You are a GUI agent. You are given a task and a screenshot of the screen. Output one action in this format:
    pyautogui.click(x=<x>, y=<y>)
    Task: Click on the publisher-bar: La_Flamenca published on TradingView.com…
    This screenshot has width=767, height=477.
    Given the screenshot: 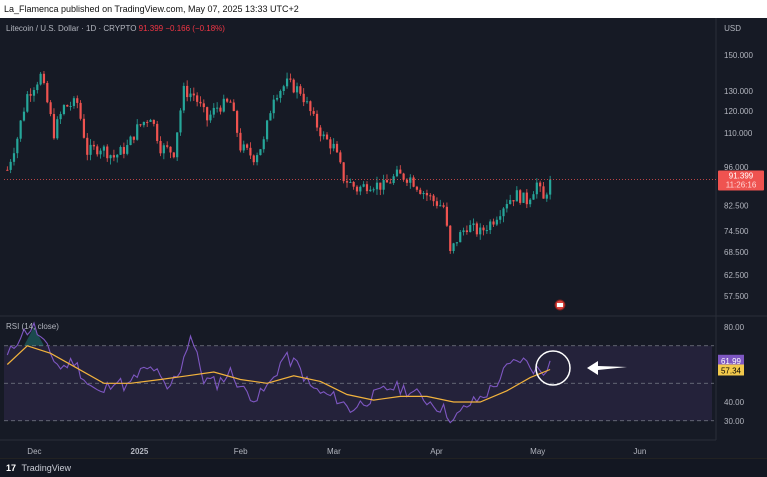 What is the action you would take?
    pyautogui.click(x=383, y=9)
    